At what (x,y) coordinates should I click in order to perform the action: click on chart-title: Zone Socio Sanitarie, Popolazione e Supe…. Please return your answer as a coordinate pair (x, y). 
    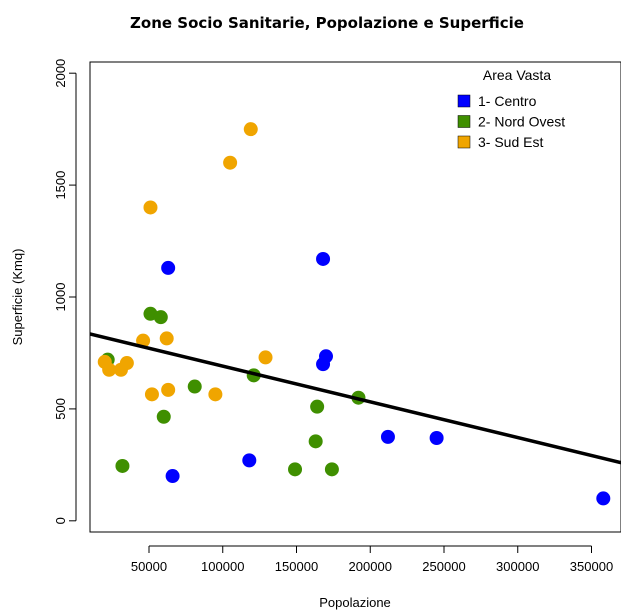
    Looking at the image, I should click on (327, 23).